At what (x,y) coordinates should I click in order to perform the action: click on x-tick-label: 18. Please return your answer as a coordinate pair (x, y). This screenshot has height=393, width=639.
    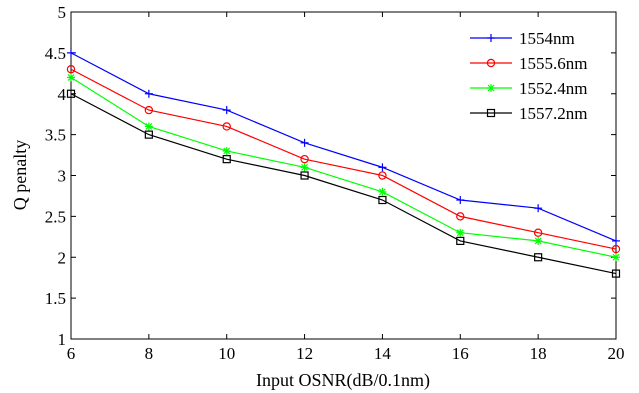
    Looking at the image, I should click on (538, 353).